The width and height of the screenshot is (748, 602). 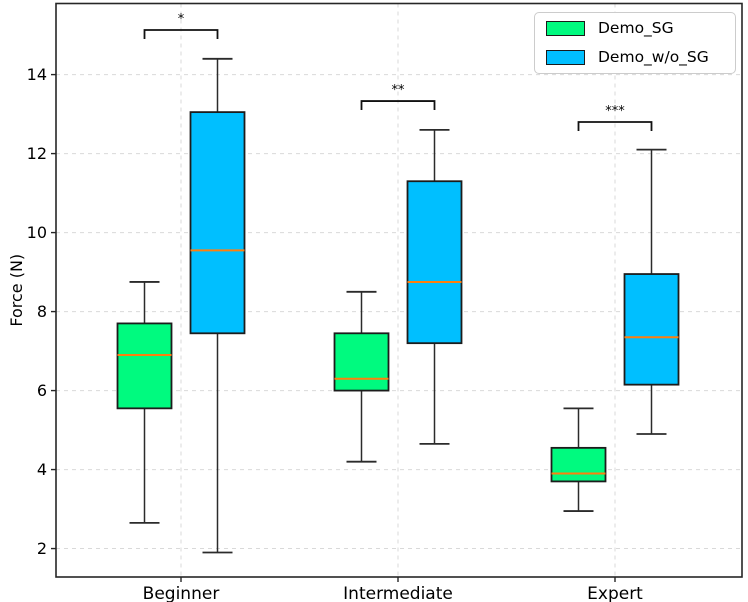 I want to click on y-tick-label: 4, so click(x=42, y=469).